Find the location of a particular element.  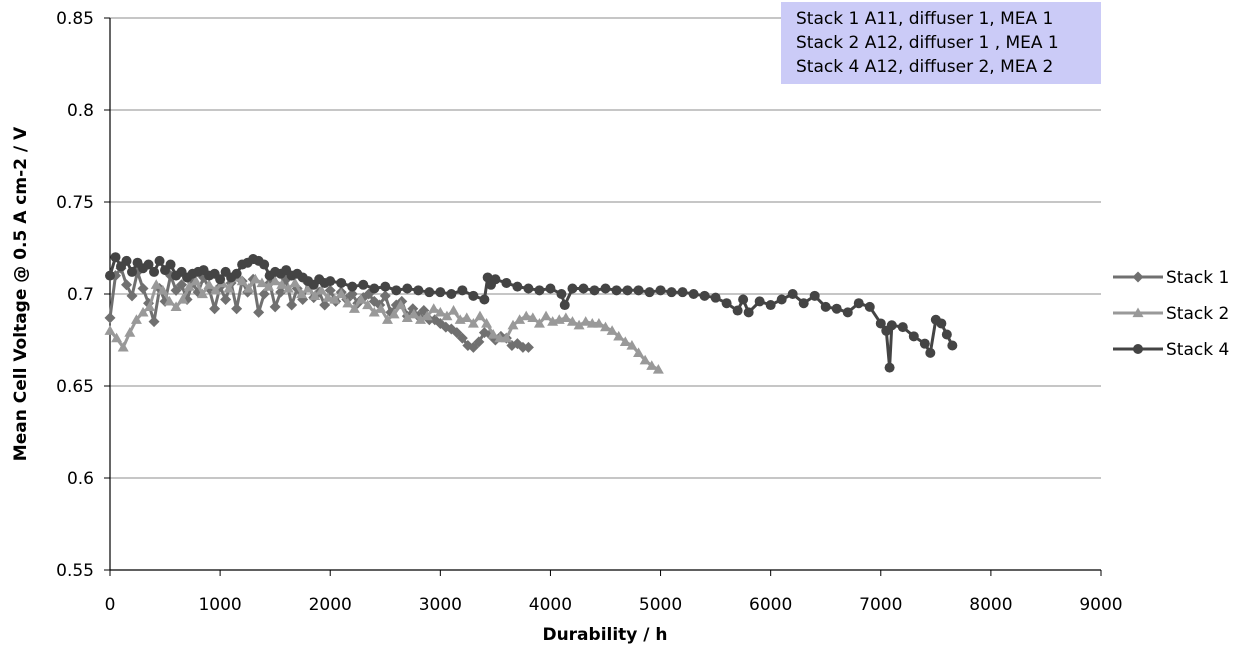

annotation-line: Stack 1 A11, diffuser 1, MEA 1 is located at coordinates (925, 19).